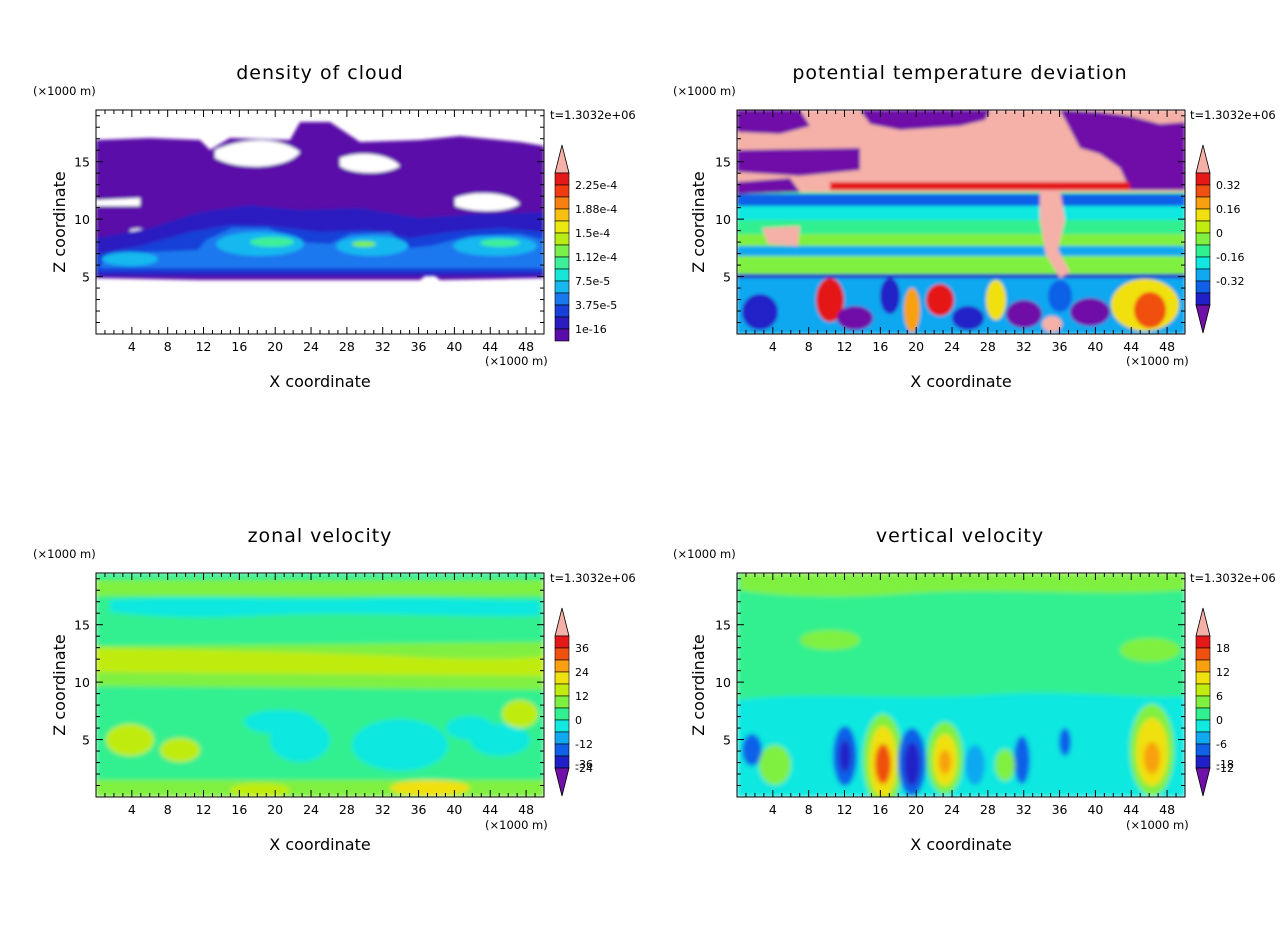 The height and width of the screenshot is (926, 1280). I want to click on colorbar-label: -6, so click(1221, 744).